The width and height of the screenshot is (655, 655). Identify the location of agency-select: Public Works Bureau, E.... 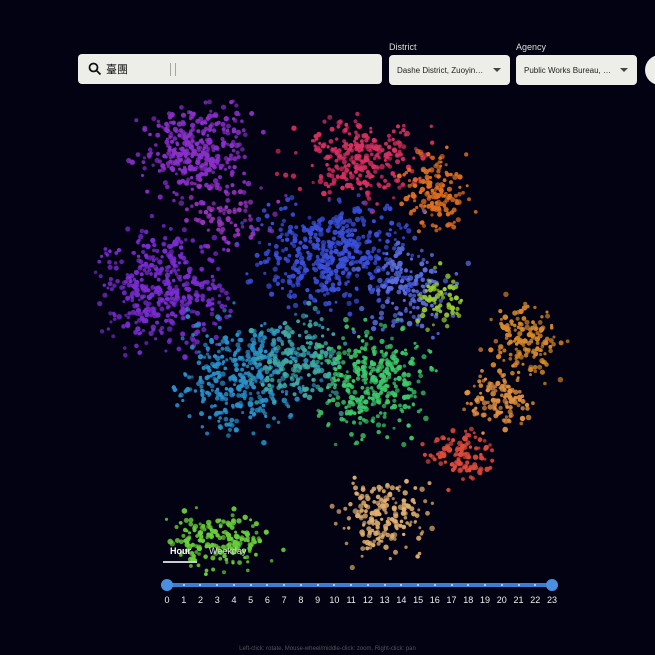
(576, 70).